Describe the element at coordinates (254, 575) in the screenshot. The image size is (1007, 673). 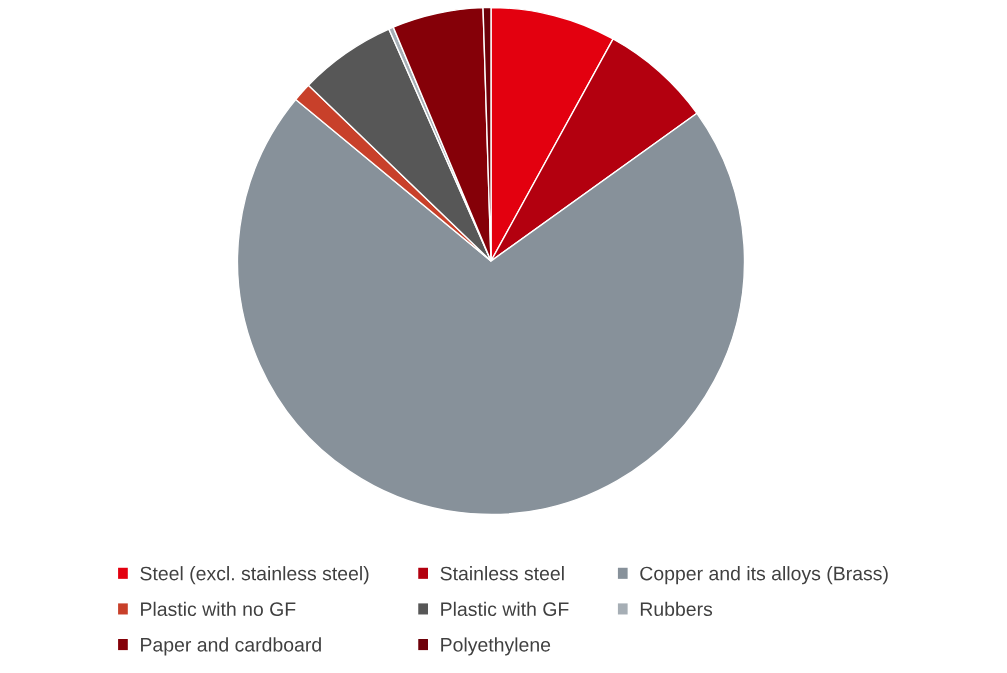
I see `legend-label: Steel (excl. stainless steel)` at that location.